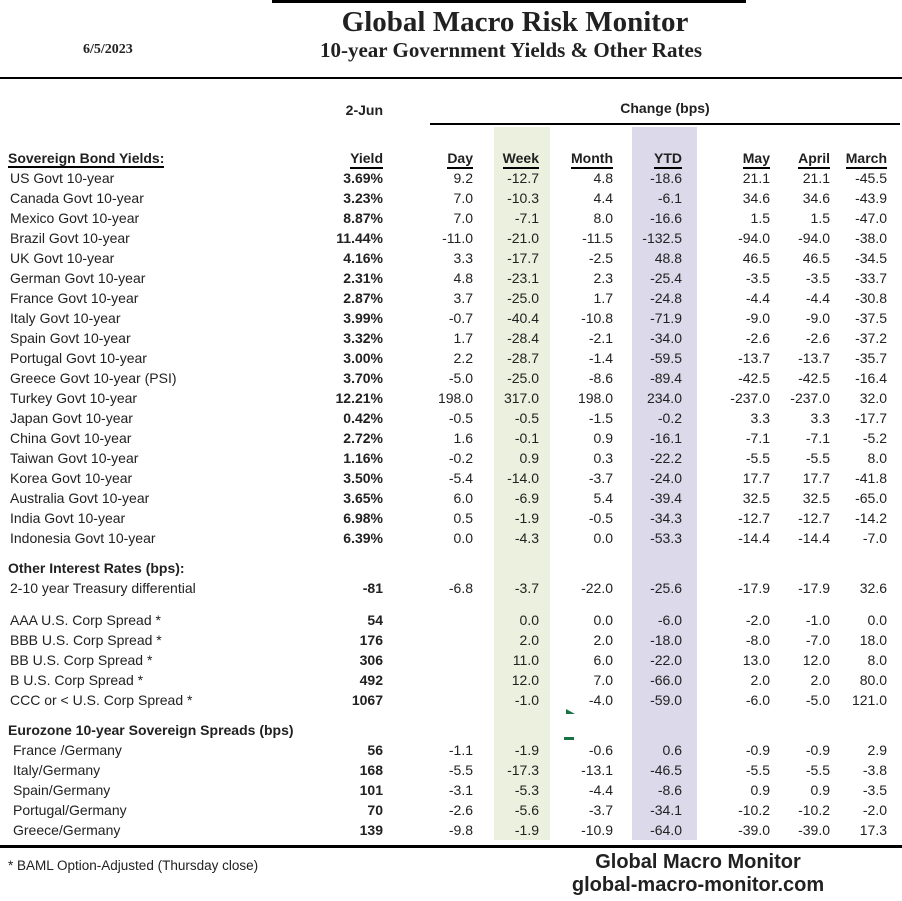  Describe the element at coordinates (65, 318) in the screenshot. I see `row-label: Italy Govt 10-year` at that location.